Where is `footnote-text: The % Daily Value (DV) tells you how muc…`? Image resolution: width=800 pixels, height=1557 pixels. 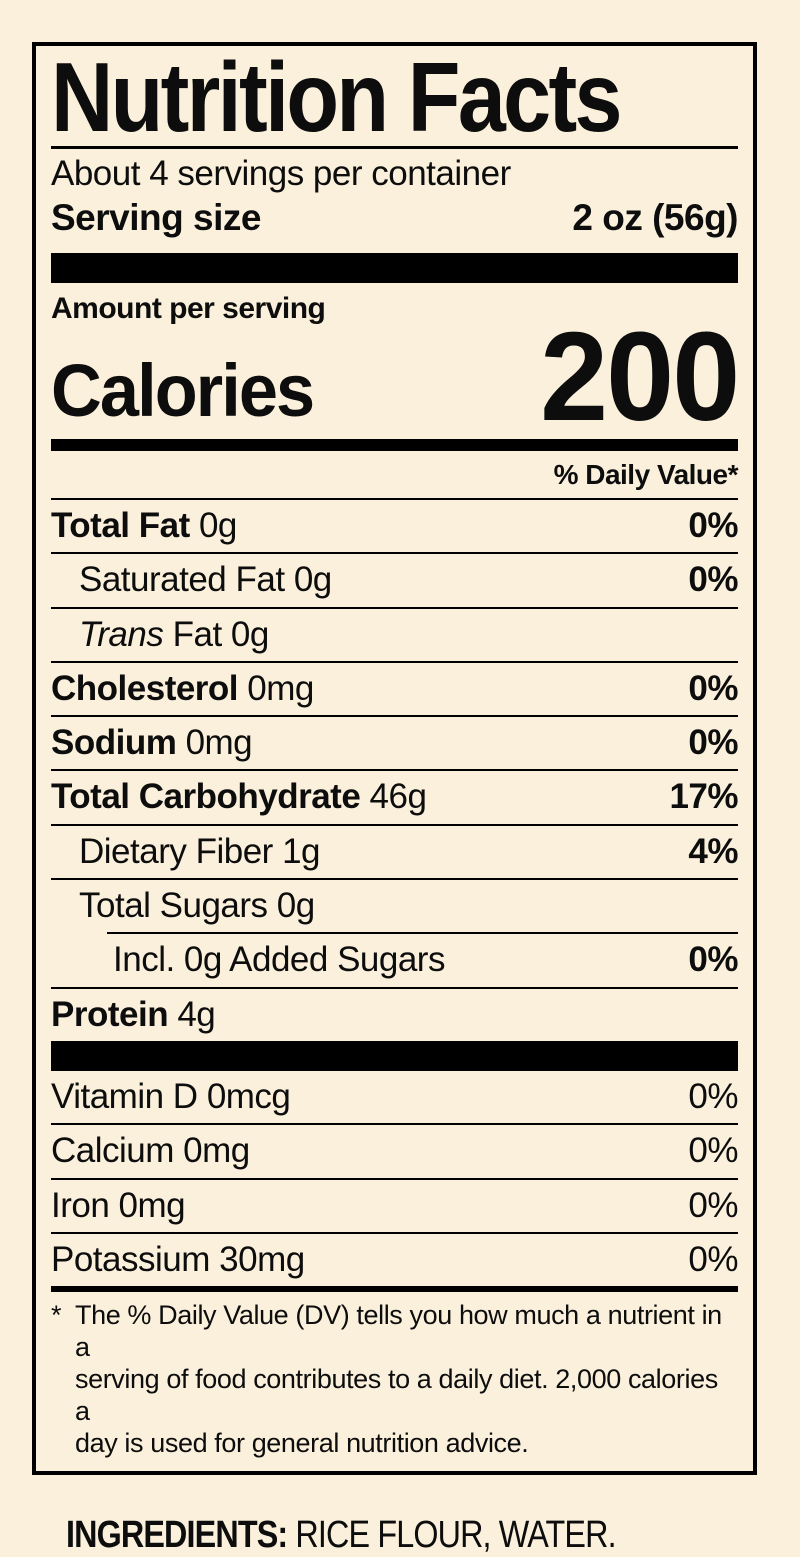
footnote-text: The % Daily Value (DV) tells you how muc… is located at coordinates (406, 1379).